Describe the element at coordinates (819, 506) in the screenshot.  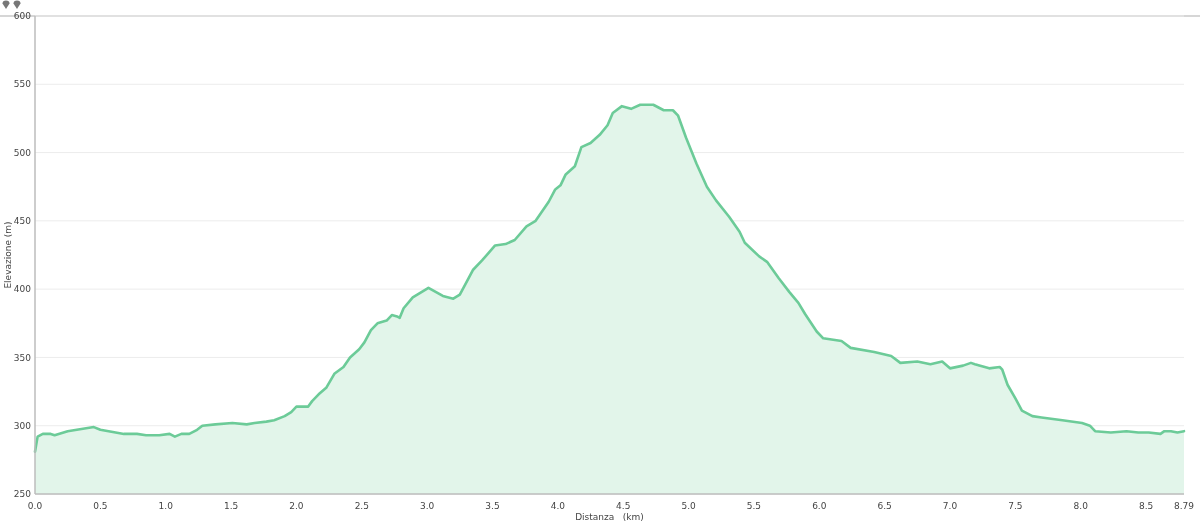
I see `x-tick-label: 6.0` at that location.